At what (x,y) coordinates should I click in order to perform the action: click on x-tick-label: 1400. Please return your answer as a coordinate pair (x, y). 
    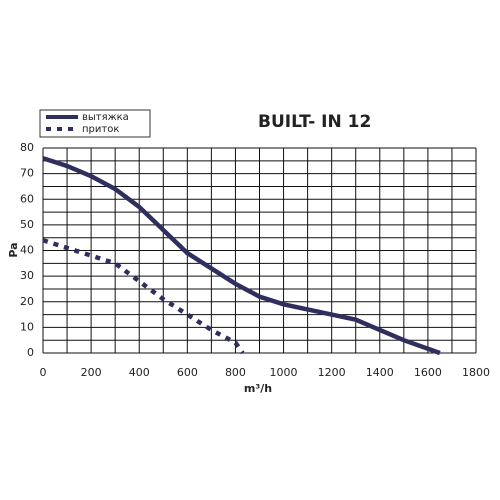
    Looking at the image, I should click on (380, 372).